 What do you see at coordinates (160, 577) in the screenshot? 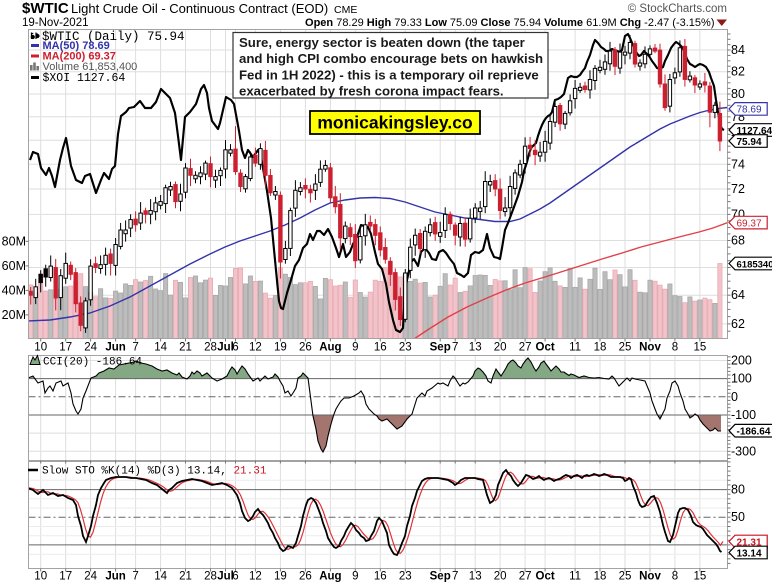
I see `svg-text: 14` at bounding box center [160, 577].